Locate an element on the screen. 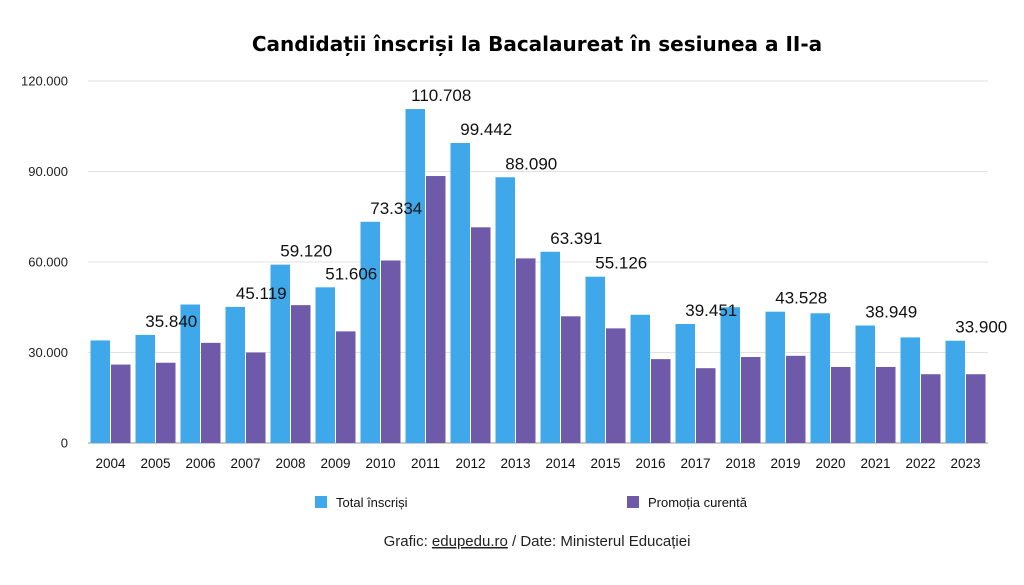 The height and width of the screenshot is (585, 1024). bar-total-2015 is located at coordinates (595, 359).